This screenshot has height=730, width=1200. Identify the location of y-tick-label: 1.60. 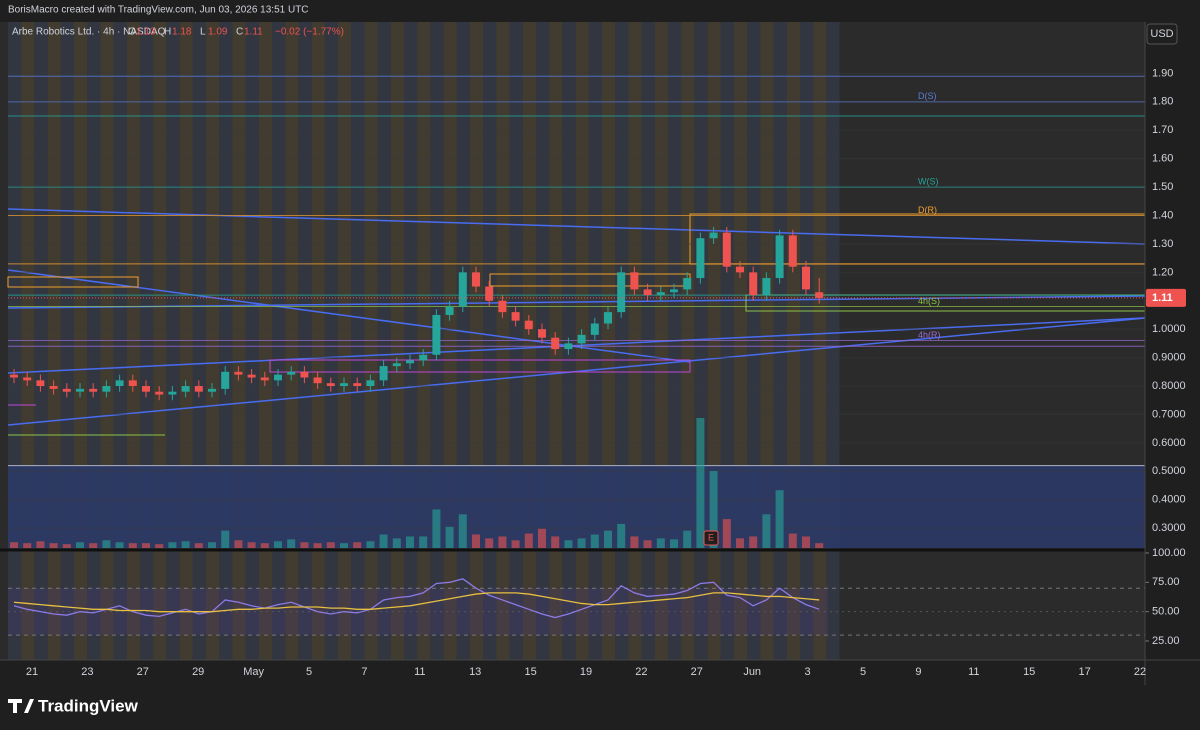
(1162, 159).